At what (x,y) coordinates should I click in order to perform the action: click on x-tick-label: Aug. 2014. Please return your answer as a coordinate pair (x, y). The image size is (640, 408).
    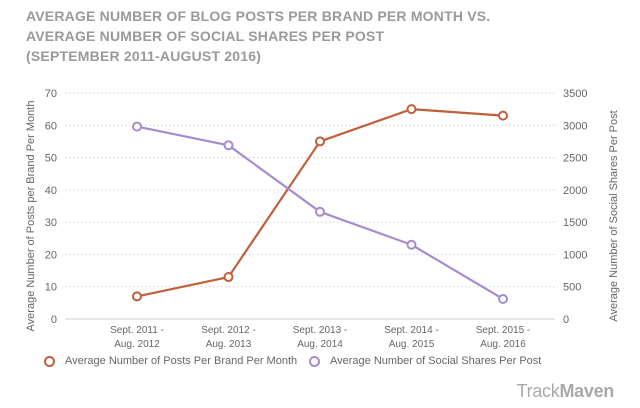
    Looking at the image, I should click on (320, 344).